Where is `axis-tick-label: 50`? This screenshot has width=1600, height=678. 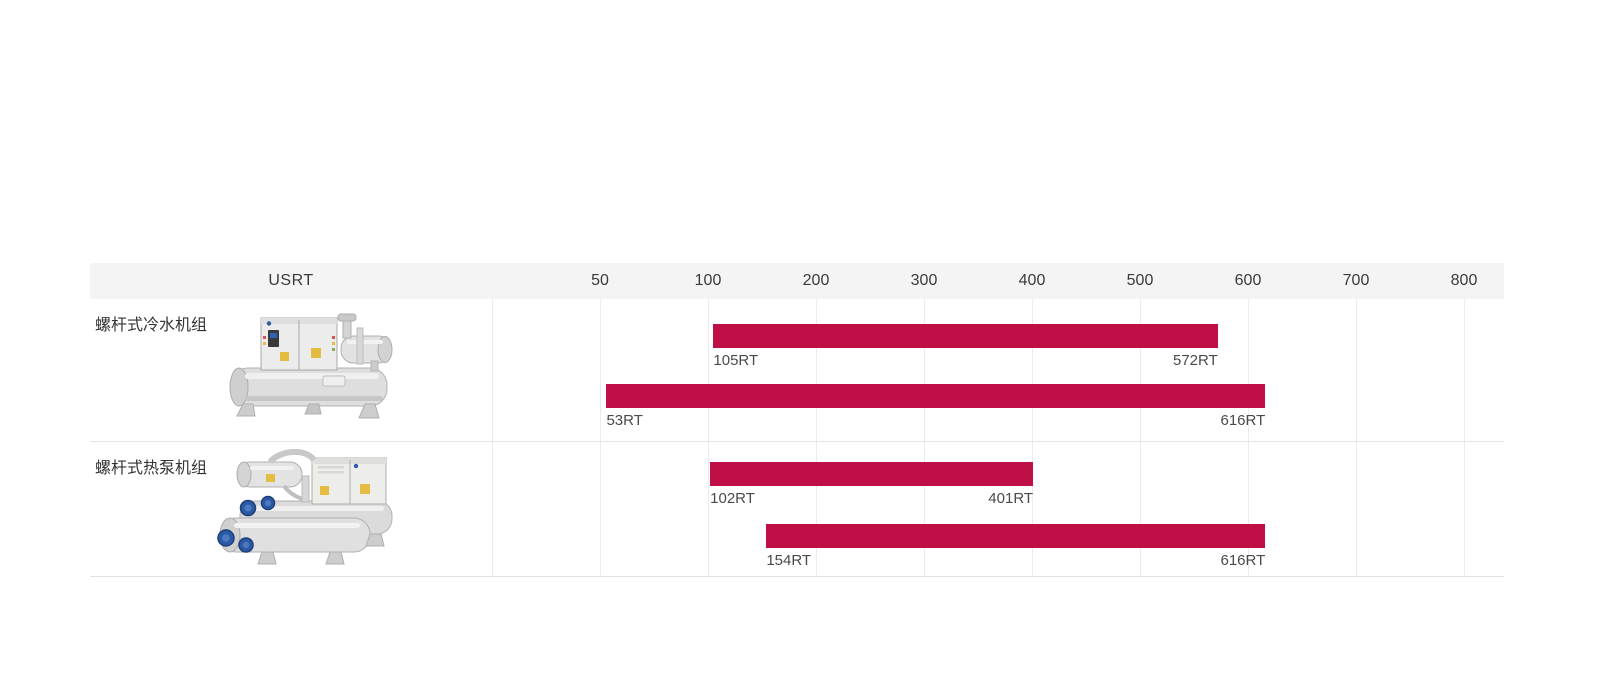 axis-tick-label: 50 is located at coordinates (600, 280).